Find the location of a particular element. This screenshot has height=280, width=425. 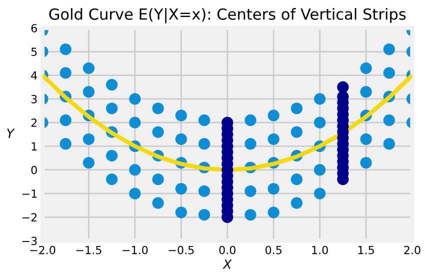

y-tick-label: 5 is located at coordinates (34, 52).